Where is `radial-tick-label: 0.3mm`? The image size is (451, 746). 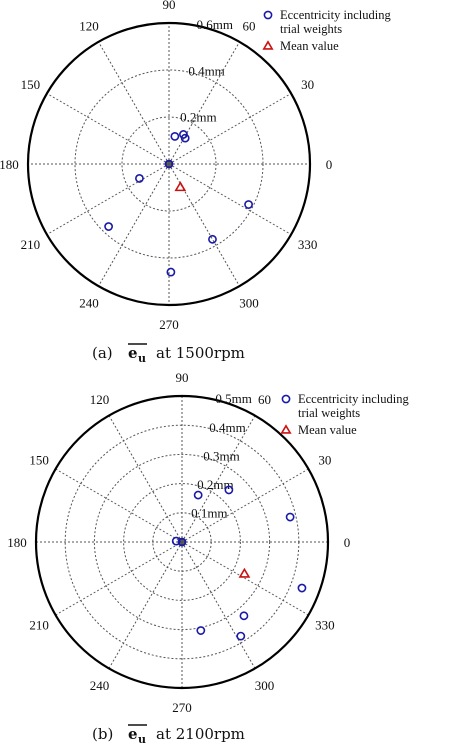
radial-tick-label: 0.3mm is located at coordinates (221, 455).